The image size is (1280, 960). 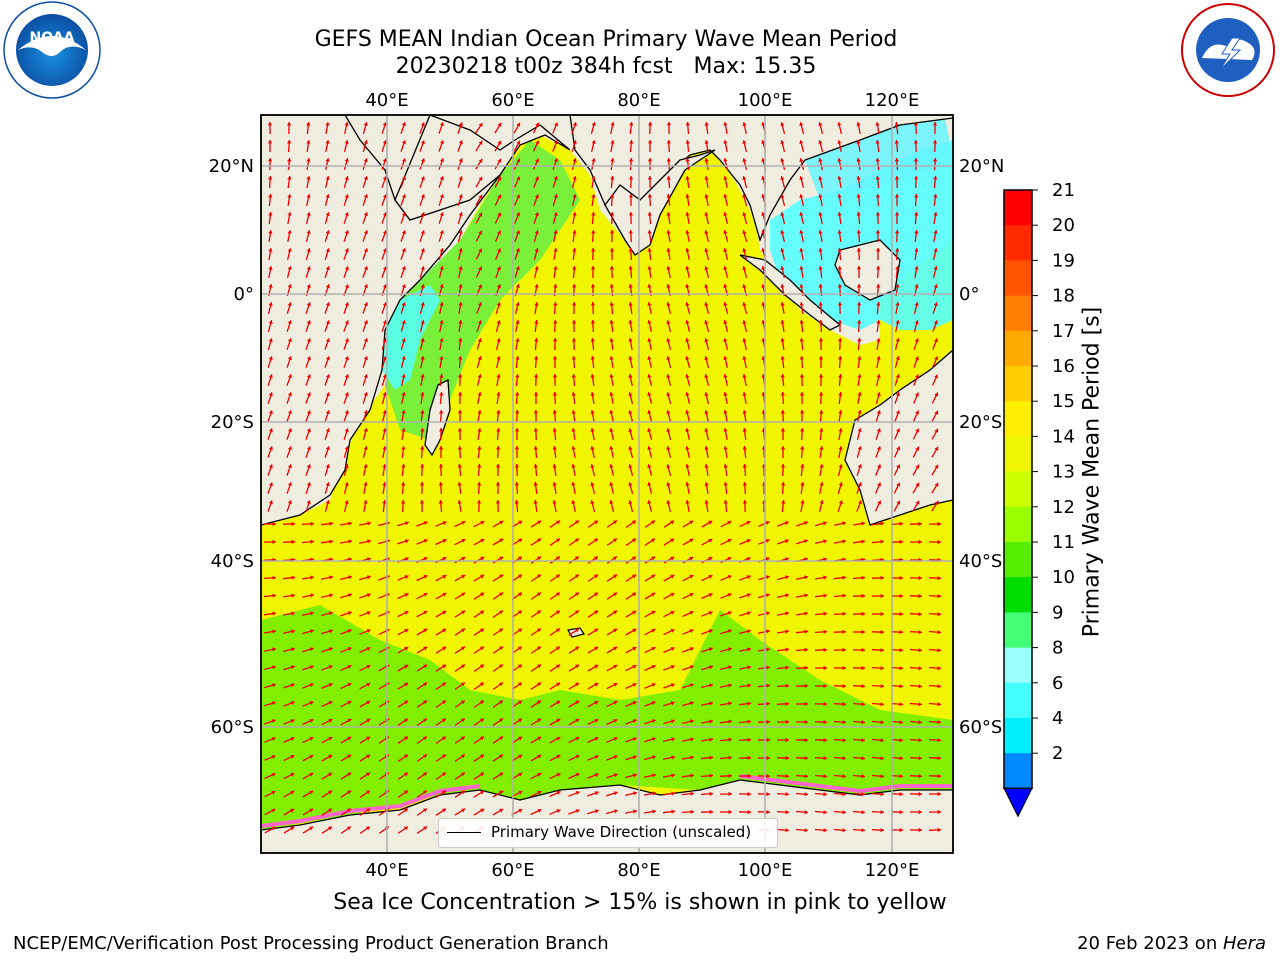 I want to click on colorbar-tick-label: 2, so click(x=1057, y=753).